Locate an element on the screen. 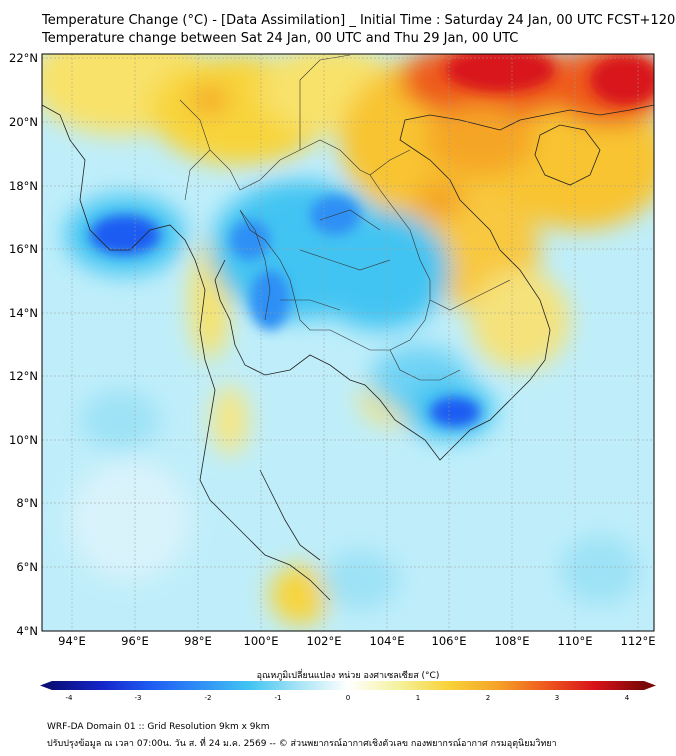  lat-label-14n: 14°N is located at coordinates (23, 313).